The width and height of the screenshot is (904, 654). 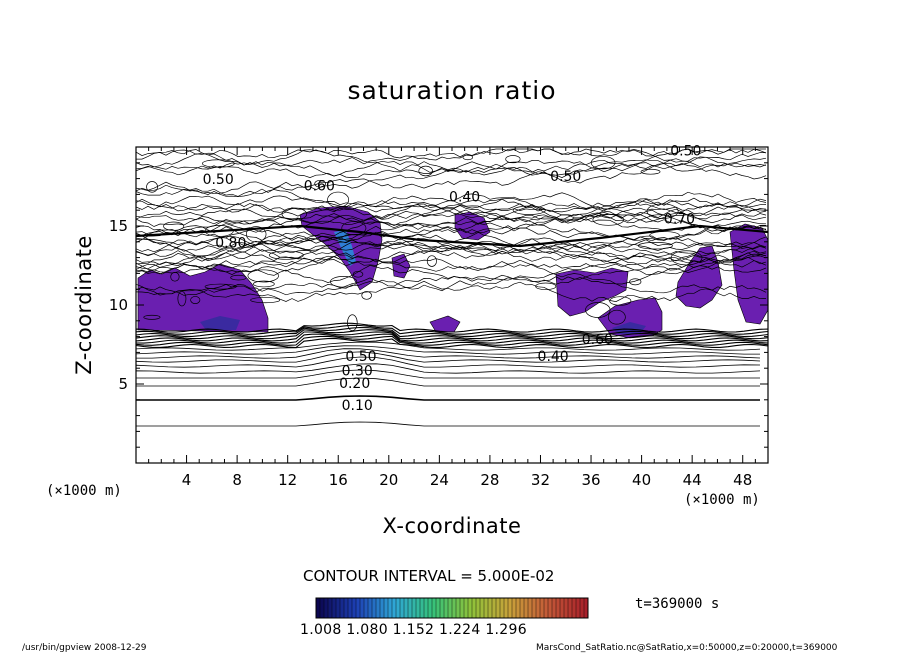 I want to click on contour-interval-label: CONTOUR INTERVAL = 5.000E-02, so click(x=429, y=576).